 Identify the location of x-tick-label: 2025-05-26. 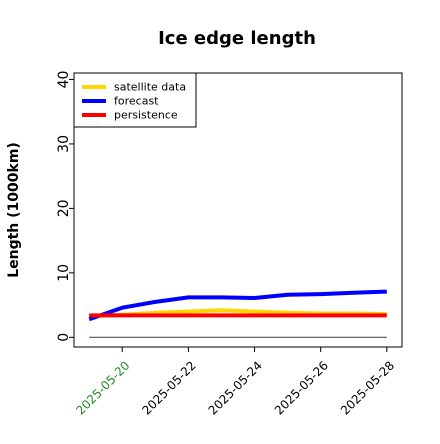
(301, 387).